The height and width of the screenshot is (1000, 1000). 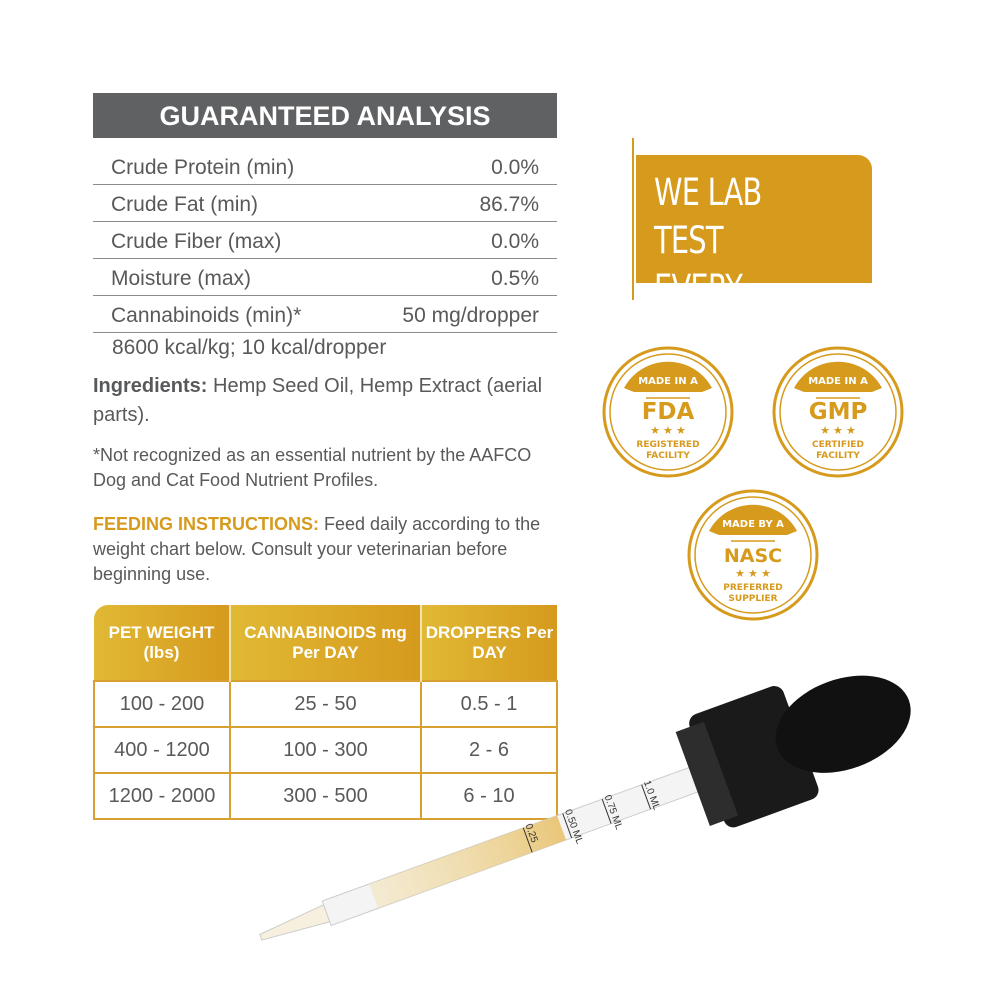 I want to click on badge-bottom-text: CERTIFIED FACILITY, so click(x=838, y=450).